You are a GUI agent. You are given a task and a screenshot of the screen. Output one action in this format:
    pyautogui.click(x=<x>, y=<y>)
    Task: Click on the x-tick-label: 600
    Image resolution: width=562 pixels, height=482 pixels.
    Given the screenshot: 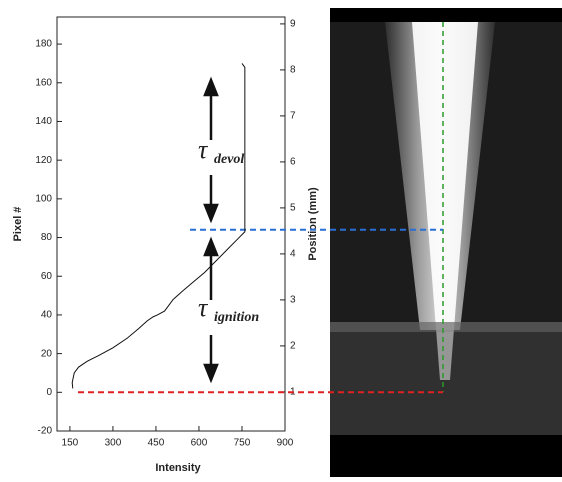 What is the action you would take?
    pyautogui.click(x=199, y=443)
    